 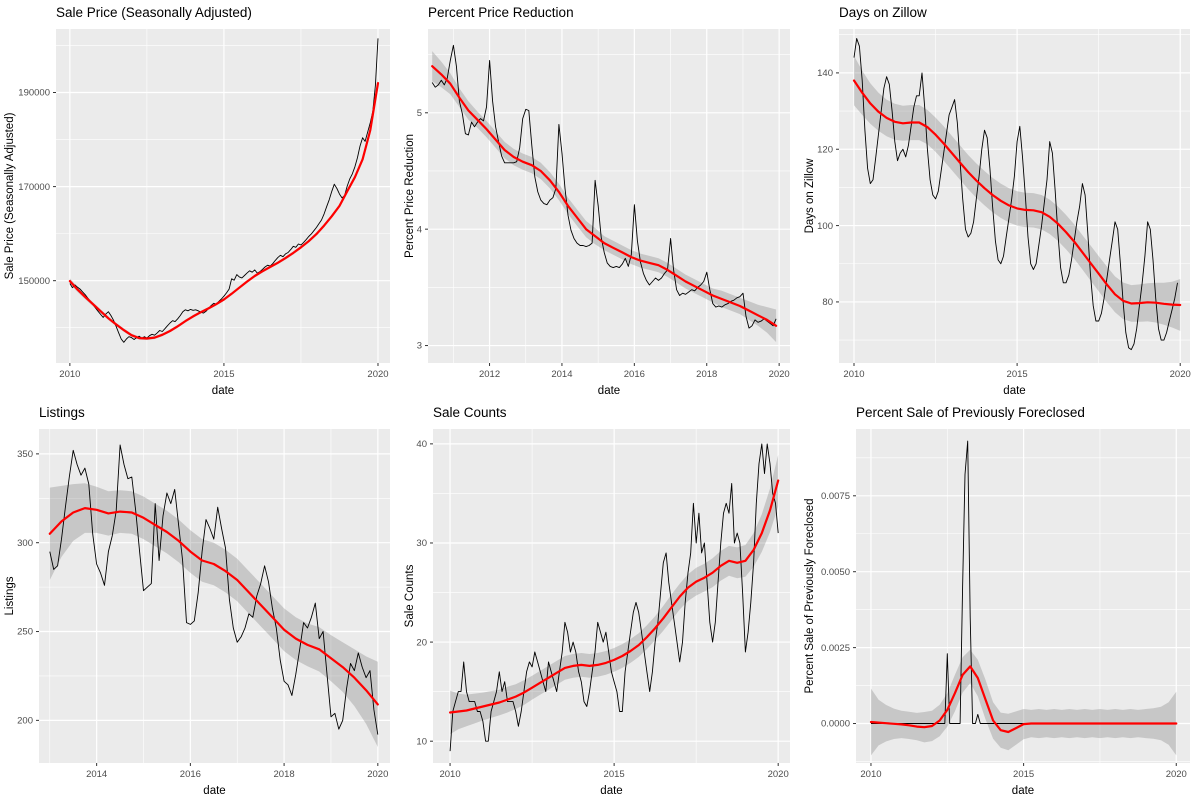 I want to click on svg-text: 350, so click(x=25, y=454).